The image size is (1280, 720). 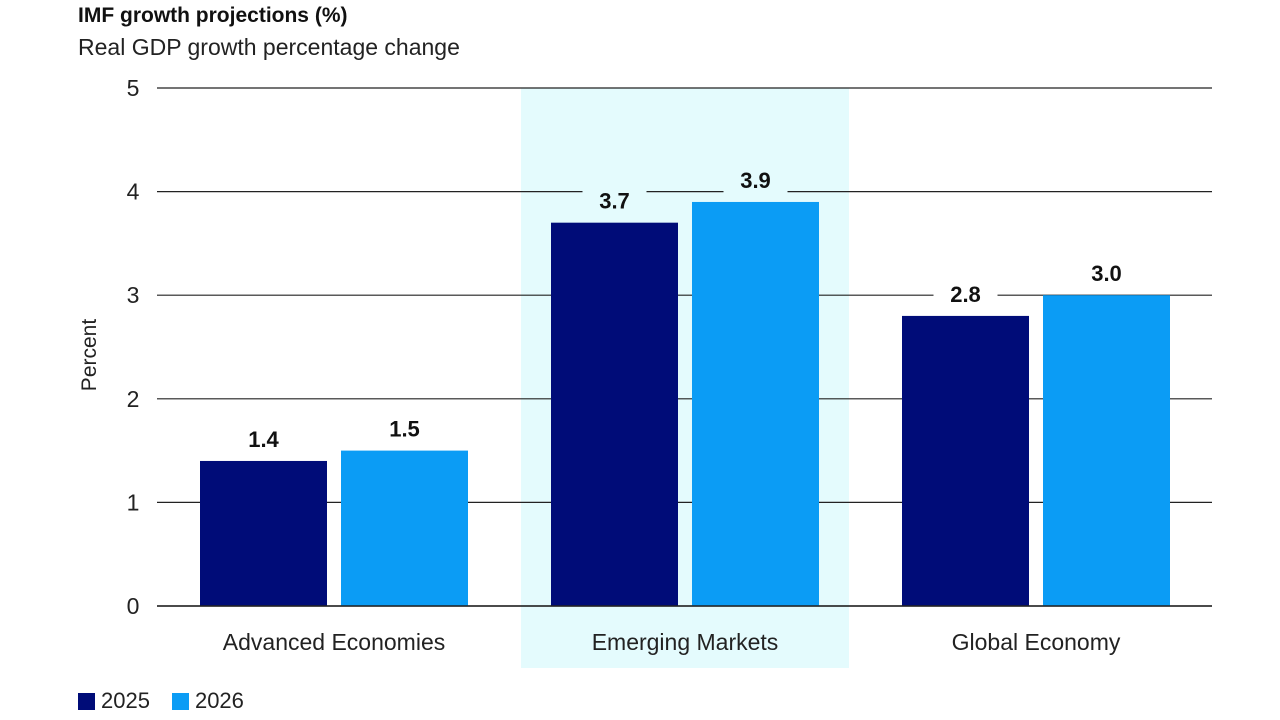 I want to click on x-tick-label: Emerging Markets, so click(x=685, y=642).